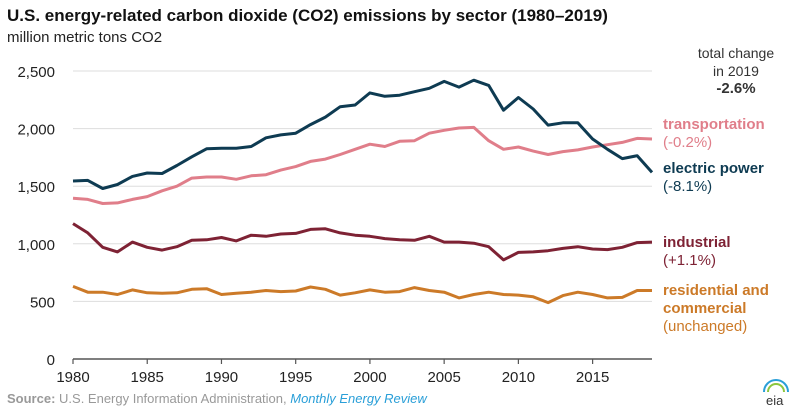 The width and height of the screenshot is (800, 414). Describe the element at coordinates (689, 260) in the screenshot. I see `series-change: (+1.1%)` at that location.